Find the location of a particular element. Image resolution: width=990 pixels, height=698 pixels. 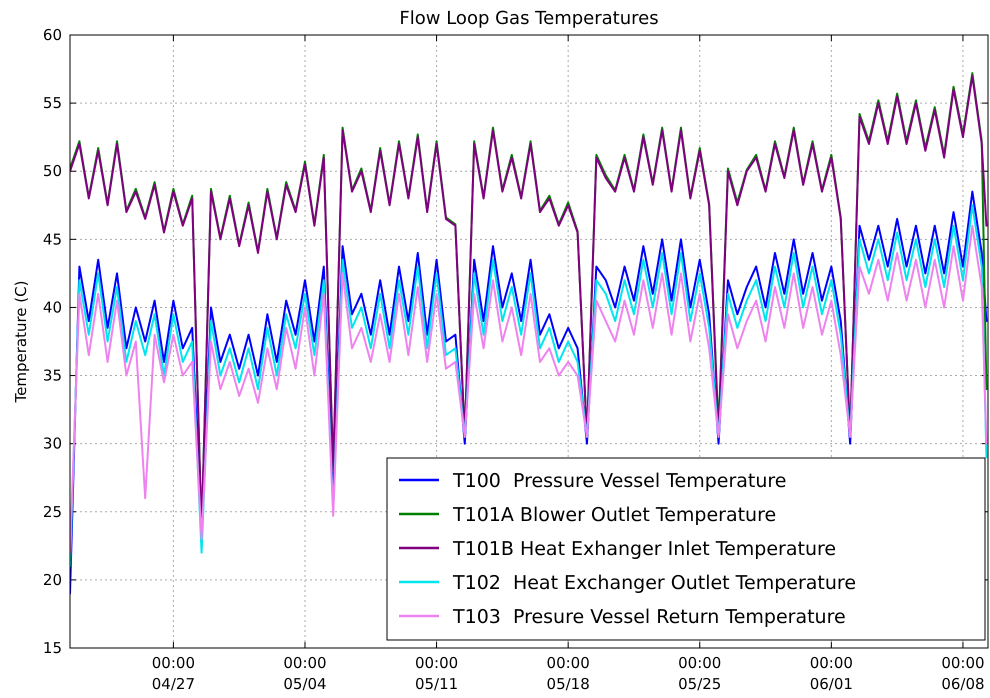

x-tick-label: 00:00 05/11 is located at coordinates (436, 673).